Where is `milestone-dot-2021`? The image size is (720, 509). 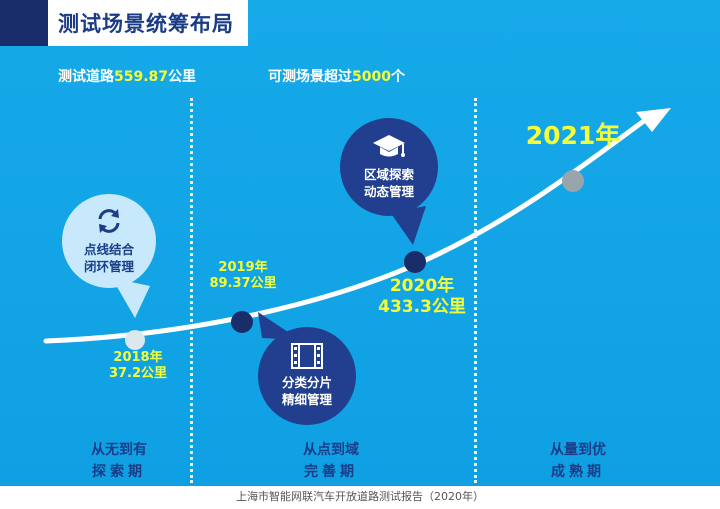
milestone-dot-2021 is located at coordinates (573, 181).